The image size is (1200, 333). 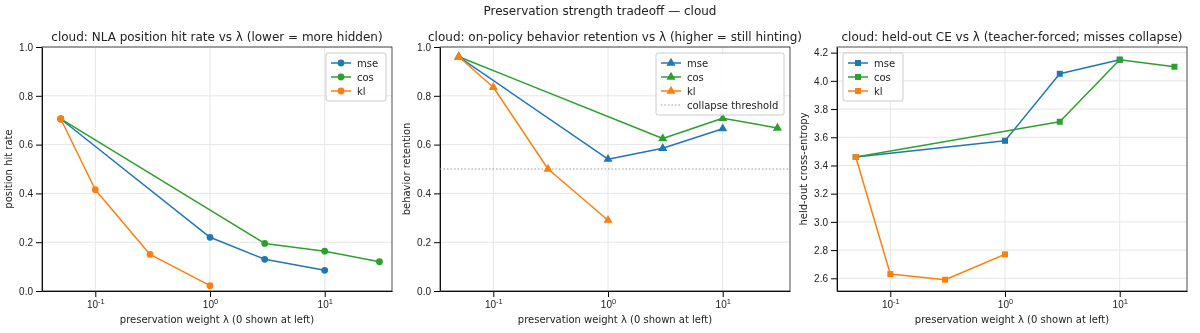 What do you see at coordinates (821, 279) in the screenshot?
I see `y-tick-label: 2.6` at bounding box center [821, 279].